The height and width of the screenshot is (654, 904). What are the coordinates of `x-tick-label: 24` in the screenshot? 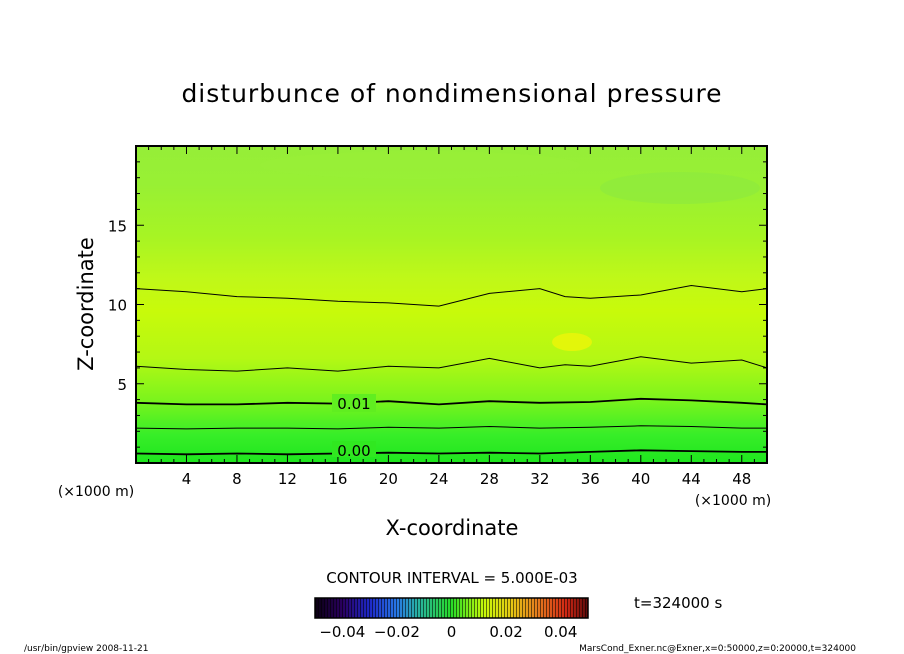 It's located at (438, 479).